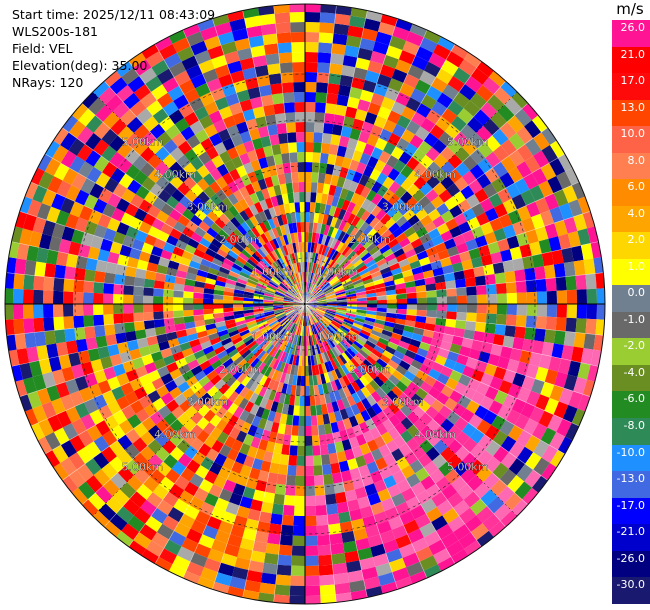  What do you see at coordinates (631, 33) in the screenshot?
I see `legend-cell: 26.0` at bounding box center [631, 33].